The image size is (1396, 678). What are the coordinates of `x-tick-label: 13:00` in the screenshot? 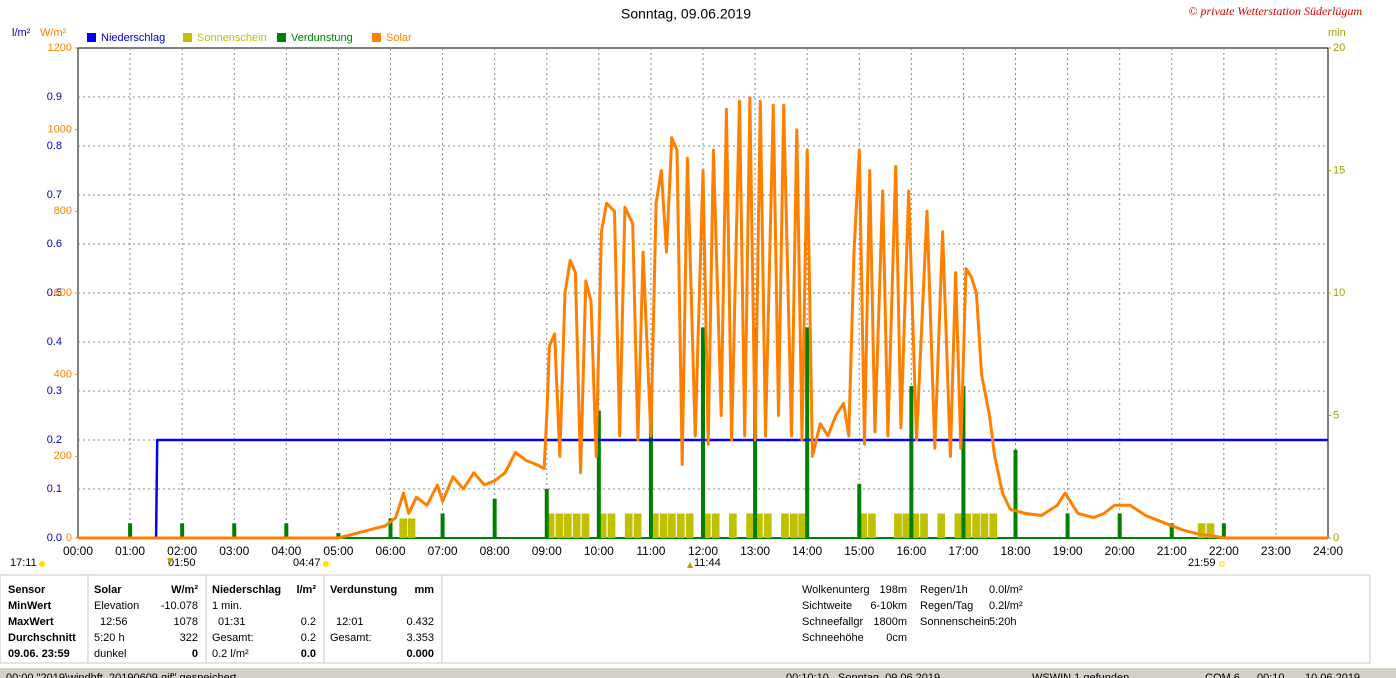 It's located at (755, 551).